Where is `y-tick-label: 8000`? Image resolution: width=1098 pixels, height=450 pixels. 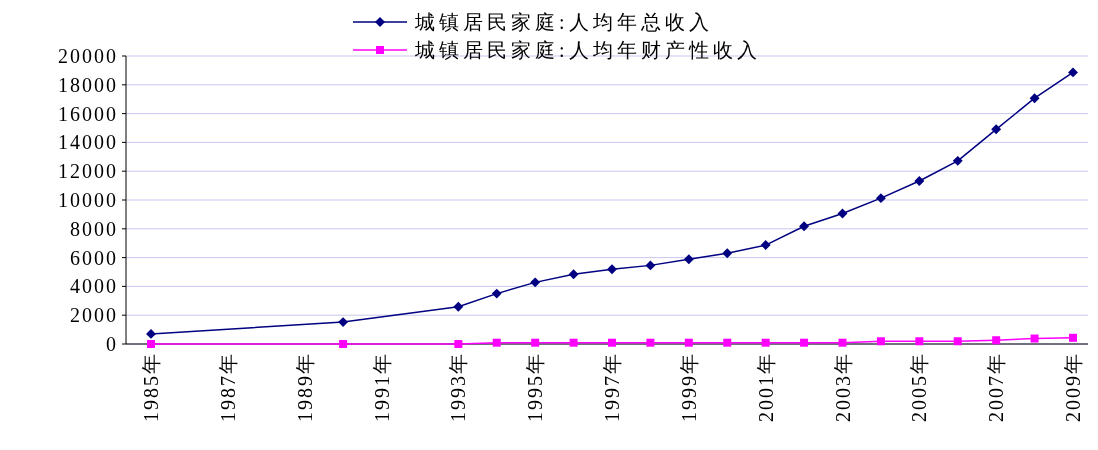
y-tick-label: 8000 is located at coordinates (94, 228).